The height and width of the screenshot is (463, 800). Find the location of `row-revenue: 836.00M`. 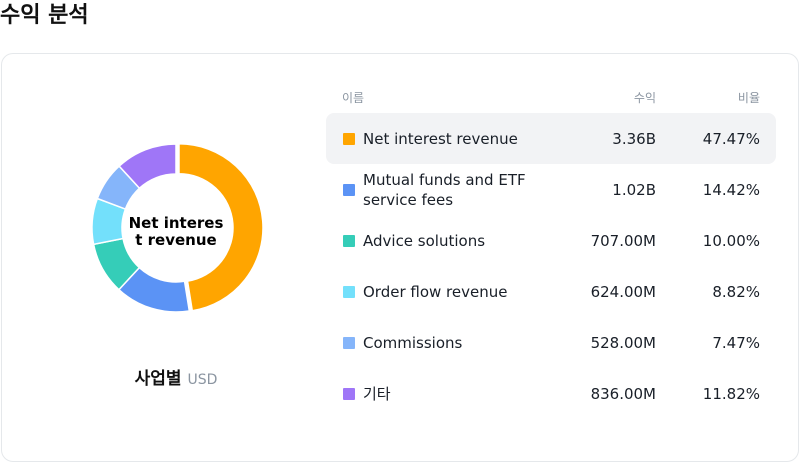

row-revenue: 836.00M is located at coordinates (623, 393).